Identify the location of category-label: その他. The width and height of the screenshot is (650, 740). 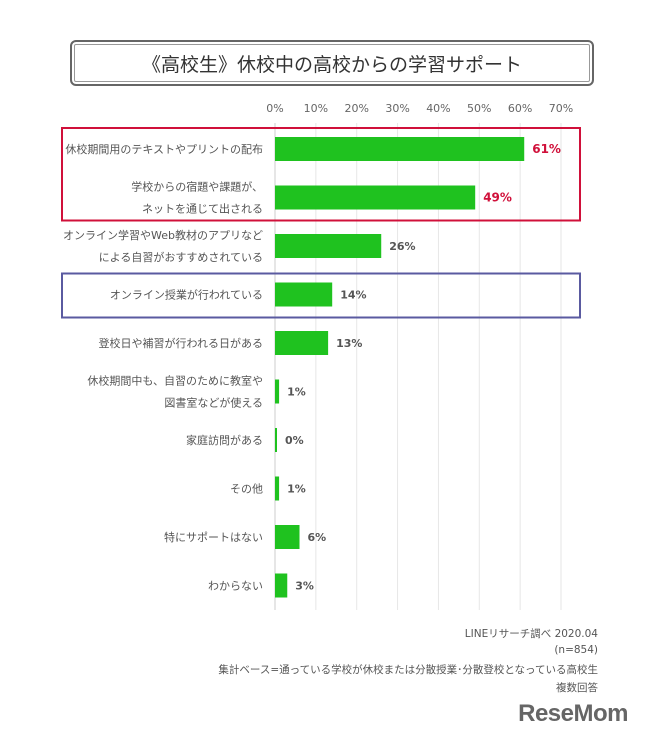
(246, 489).